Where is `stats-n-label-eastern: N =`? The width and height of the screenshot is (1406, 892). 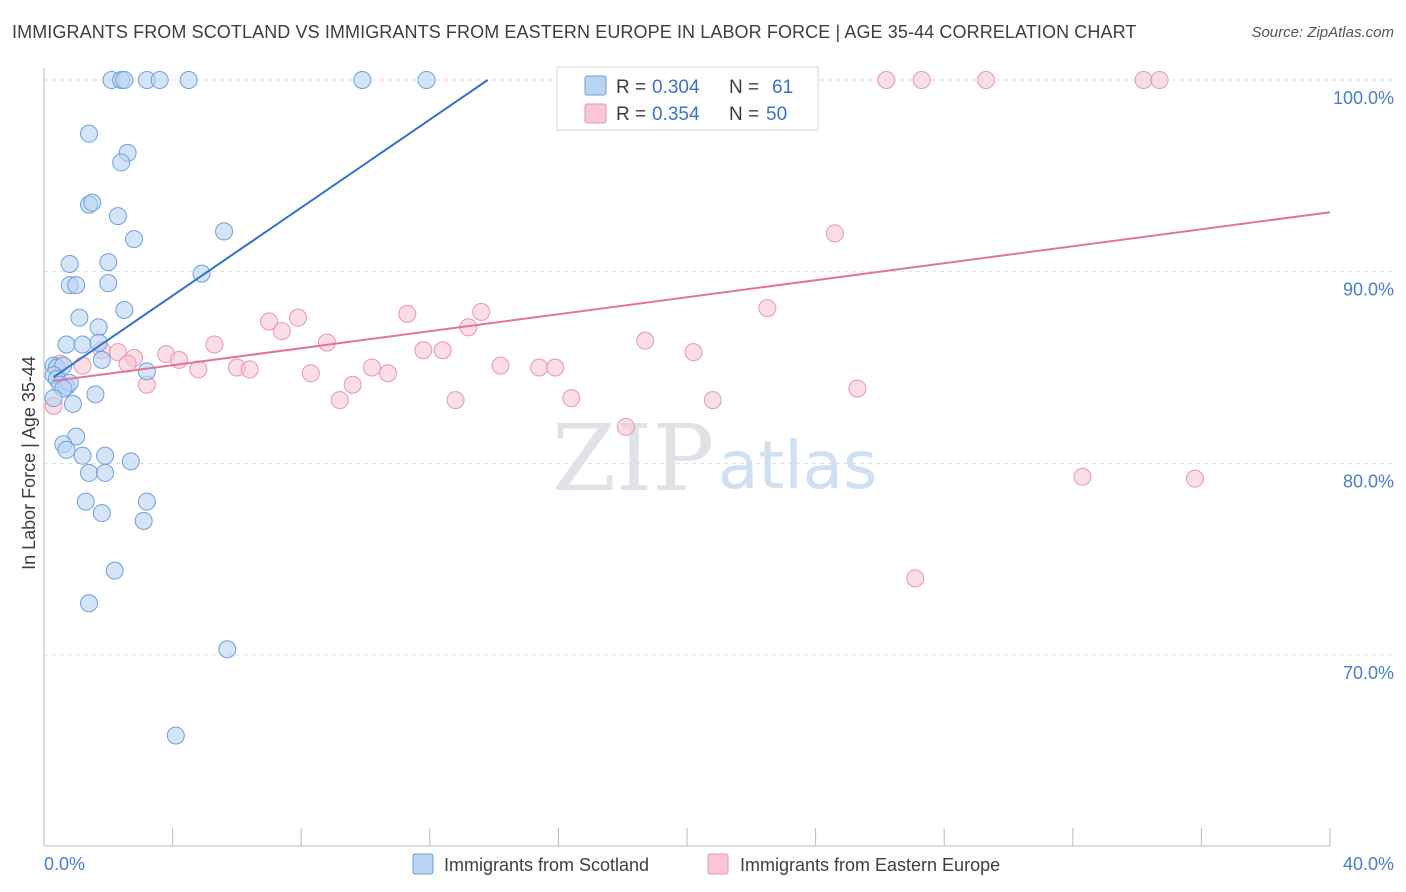
stats-n-label-eastern: N = is located at coordinates (744, 114).